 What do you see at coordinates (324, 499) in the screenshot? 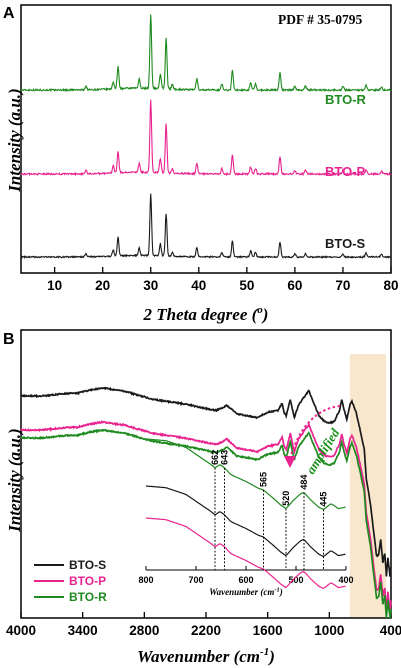
I see `inset-peak-label: 445` at bounding box center [324, 499].